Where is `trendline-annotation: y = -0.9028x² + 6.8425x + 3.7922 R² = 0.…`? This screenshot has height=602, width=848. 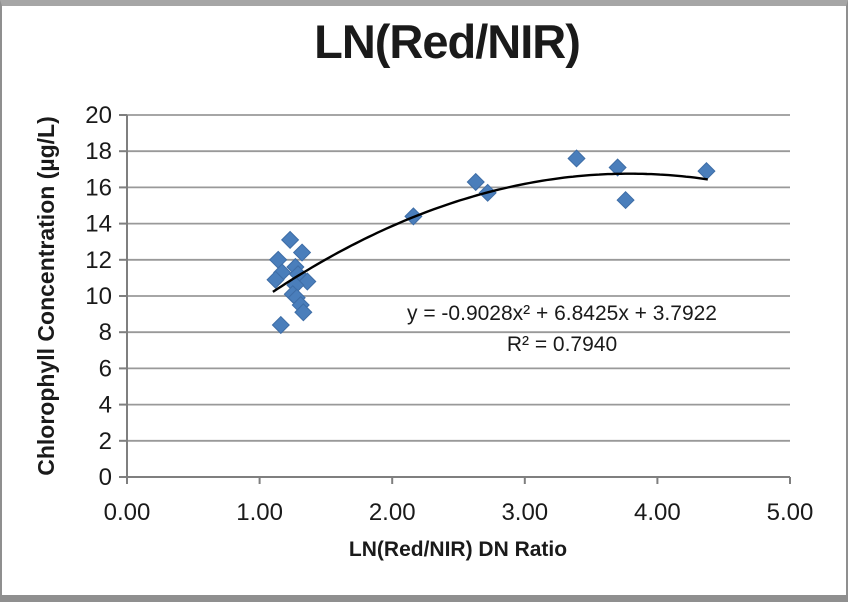 trendline-annotation: y = -0.9028x² + 6.8425x + 3.7922 R² = 0.… is located at coordinates (562, 329).